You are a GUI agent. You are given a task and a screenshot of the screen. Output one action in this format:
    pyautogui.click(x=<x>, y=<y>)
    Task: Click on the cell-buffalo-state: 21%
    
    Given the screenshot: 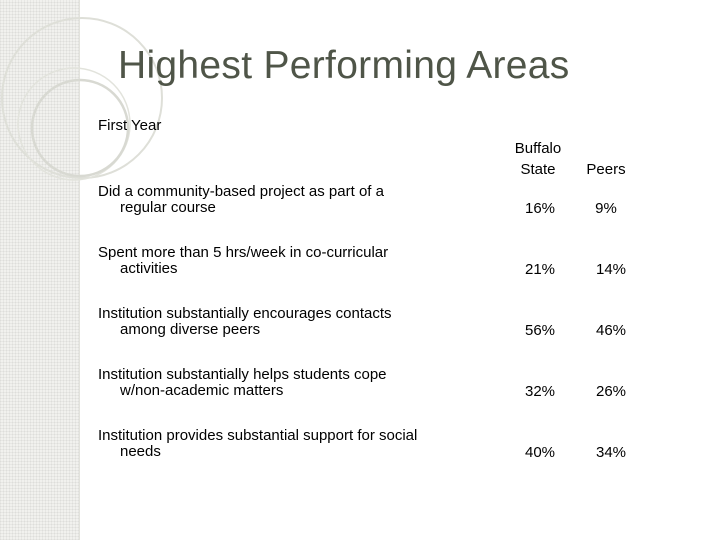 What is the action you would take?
    pyautogui.click(x=540, y=269)
    